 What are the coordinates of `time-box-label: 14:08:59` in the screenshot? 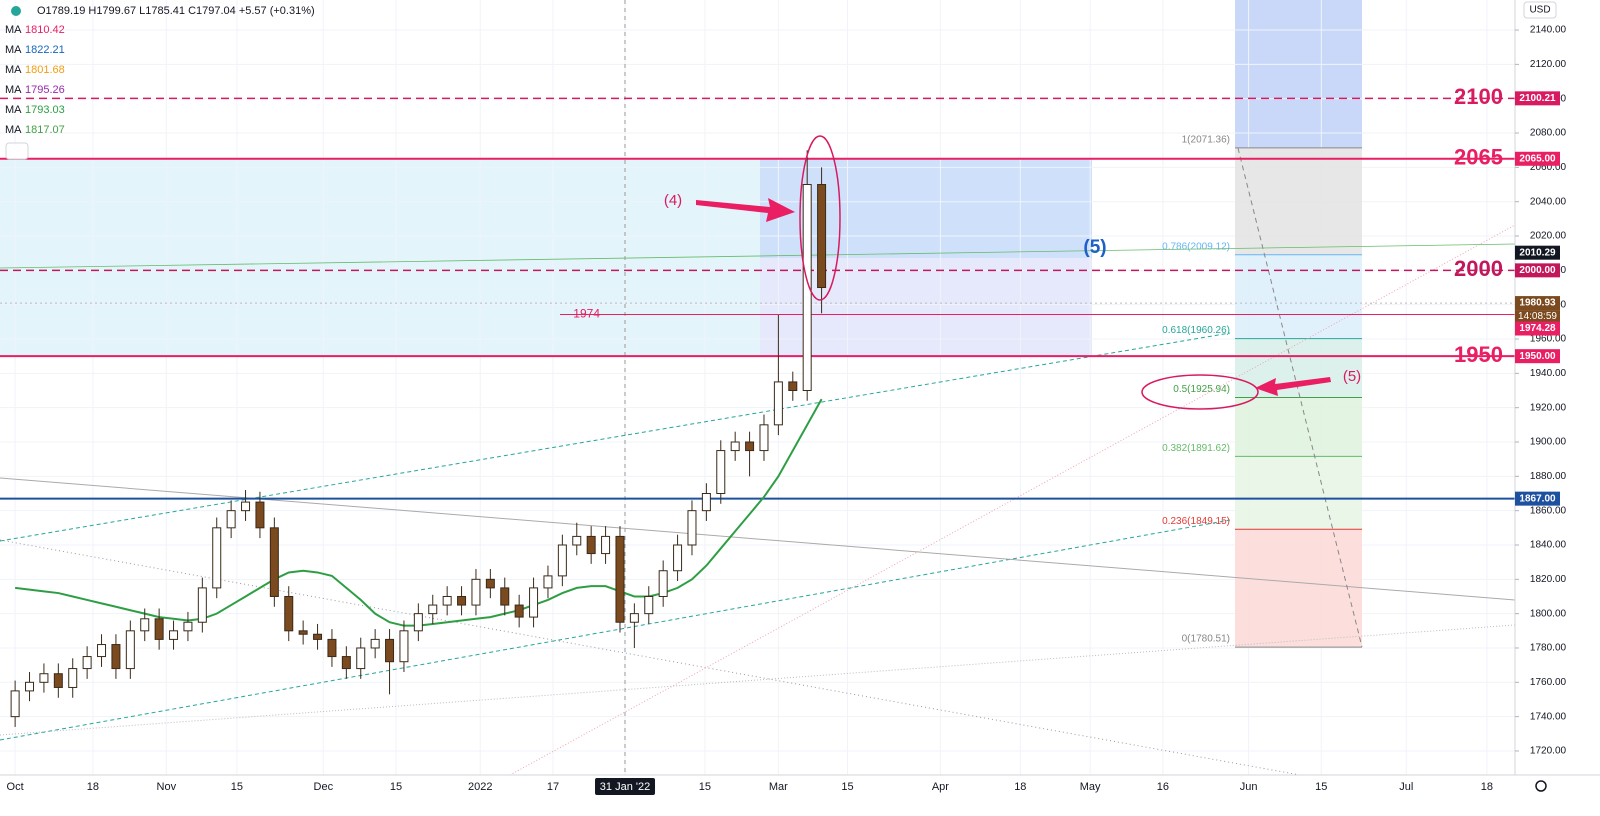 It's located at (1537, 316).